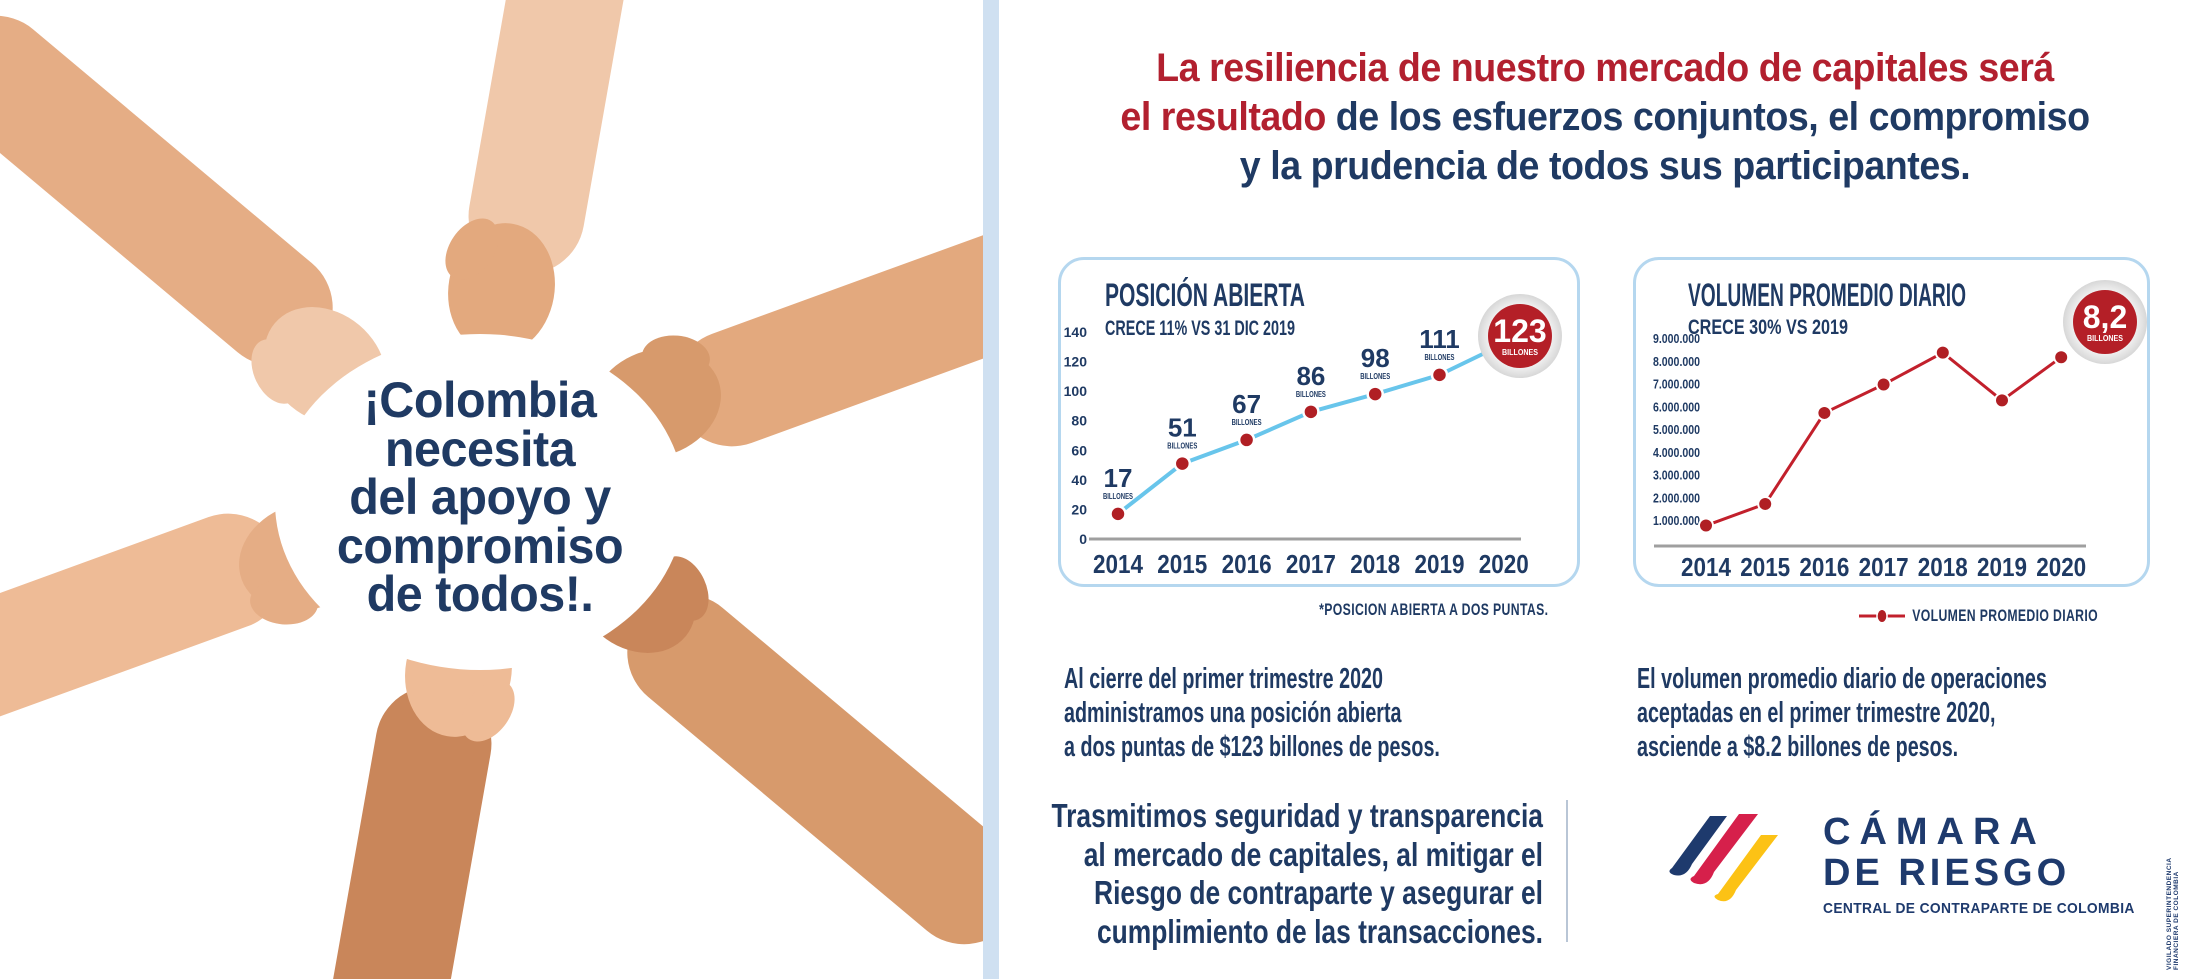  I want to click on svg-text: 98, so click(1375, 358).